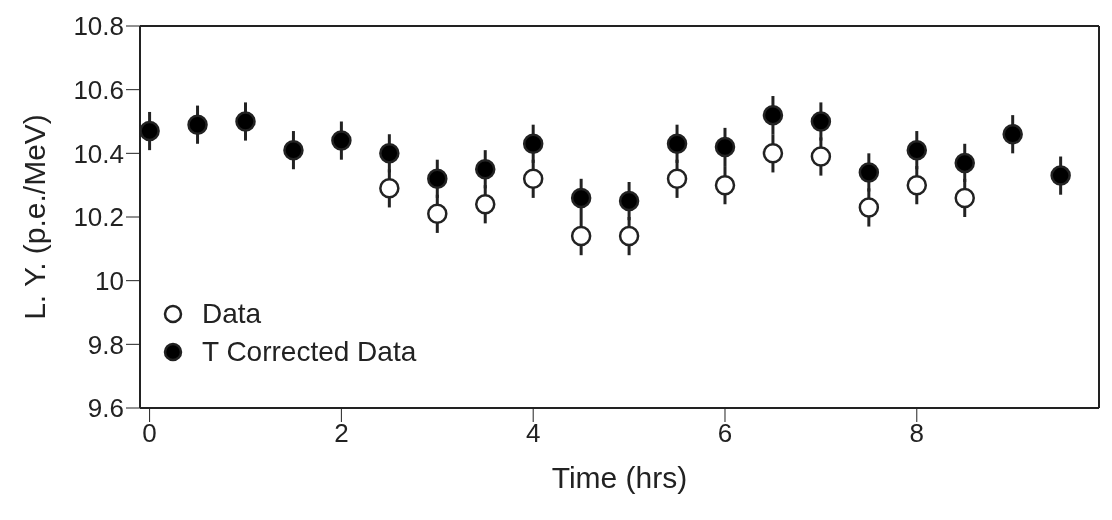 Image resolution: width=1112 pixels, height=520 pixels. I want to click on x-tick-label: 8, so click(917, 433).